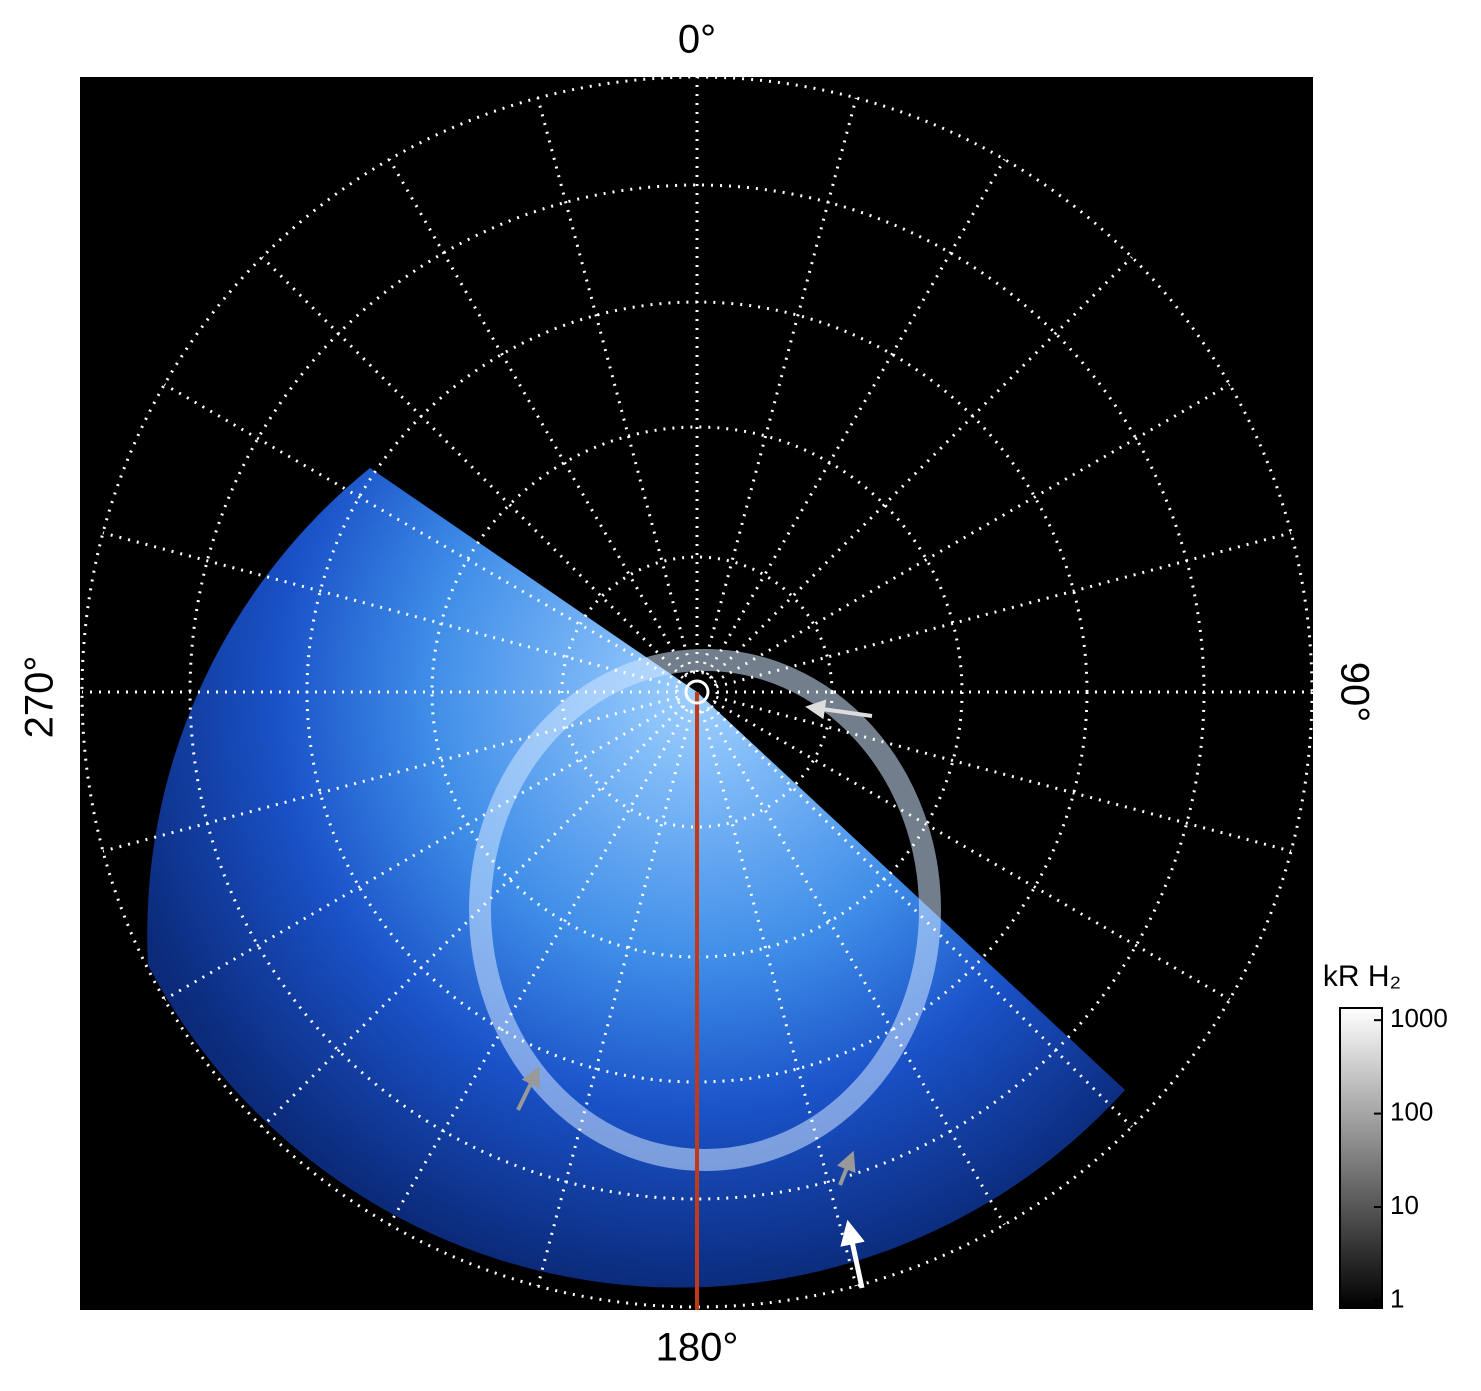 The image size is (1481, 1391). I want to click on colorbar-tick-label: 10, so click(1404, 1205).